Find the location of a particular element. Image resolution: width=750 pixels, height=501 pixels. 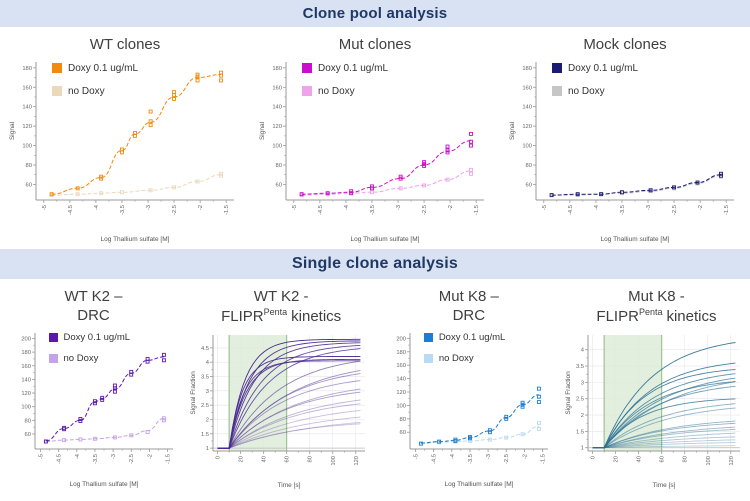

mut-k8-drc-title: Mut K8 – DRC is located at coordinates (469, 307).